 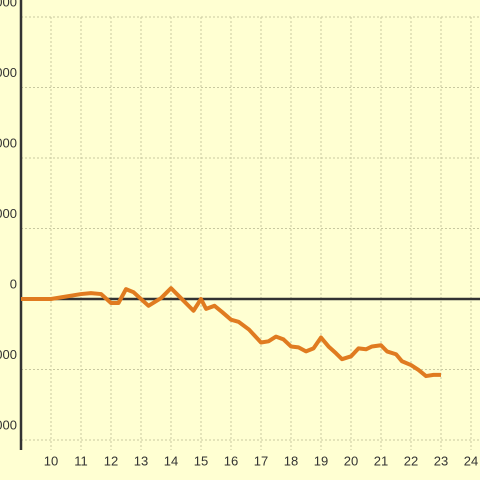 I want to click on x-tick-label: 13, so click(x=141, y=460).